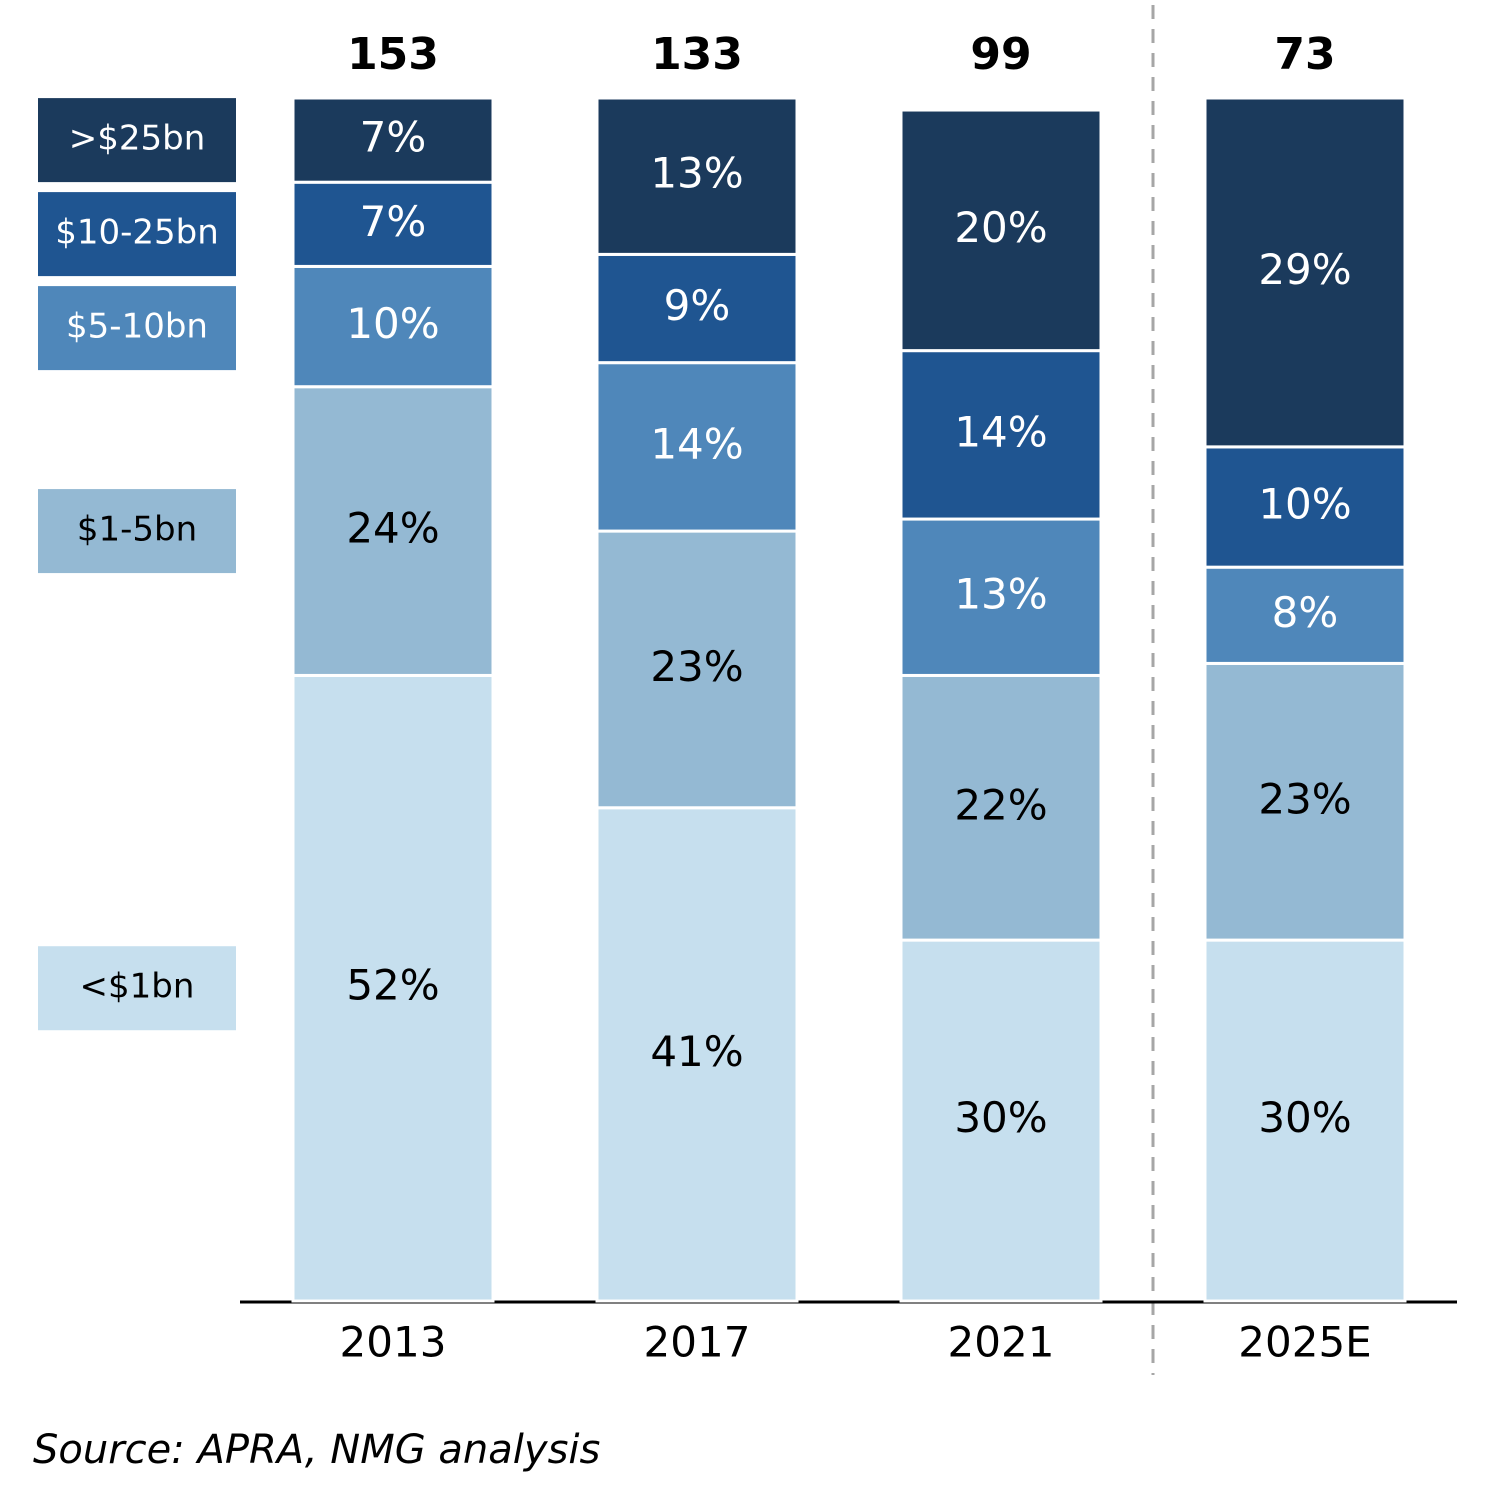 The image size is (1487, 1512). Describe the element at coordinates (393, 54) in the screenshot. I see `total-label: 153` at that location.